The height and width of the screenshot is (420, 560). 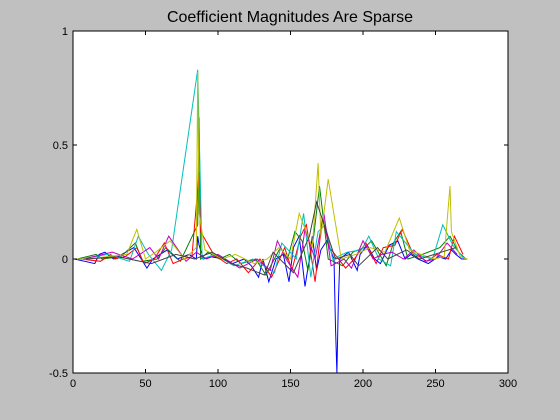 I want to click on y-tick-label: 1, so click(x=65, y=32).